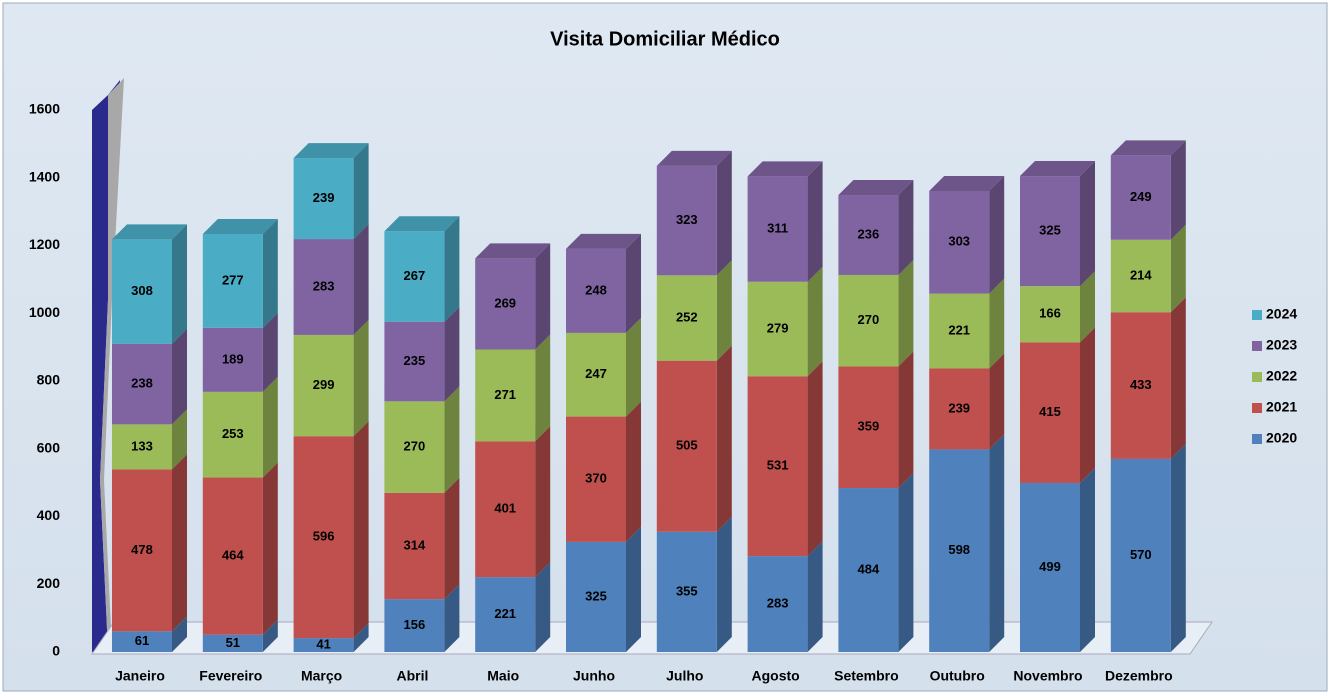  What do you see at coordinates (869, 233) in the screenshot?
I see `value-label: 236` at bounding box center [869, 233].